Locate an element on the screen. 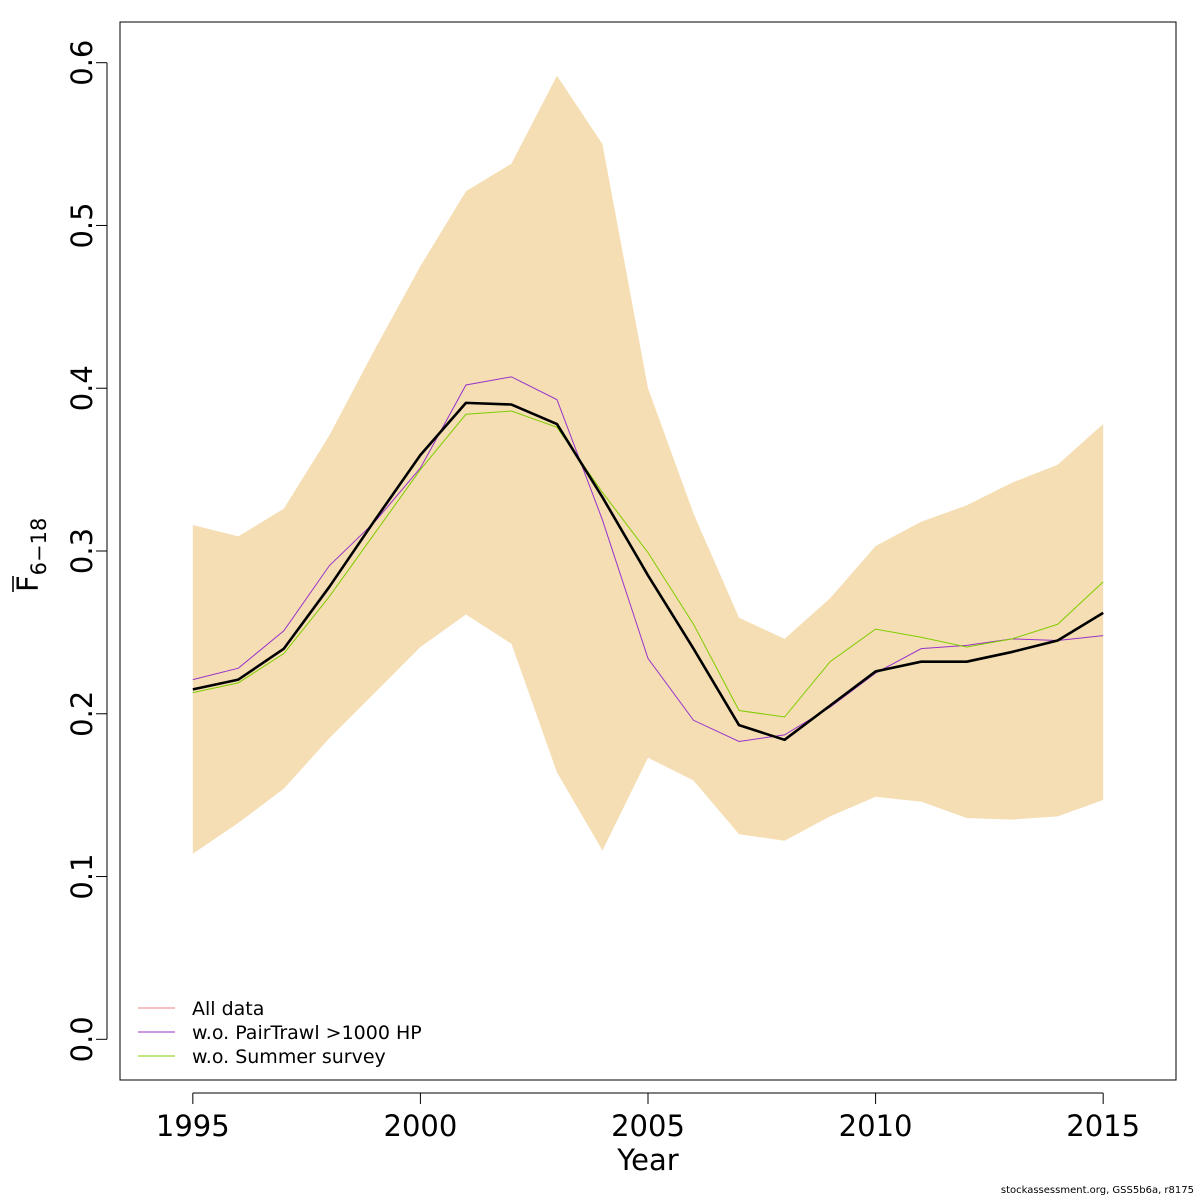 The width and height of the screenshot is (1200, 1200). x-axis-title: Year is located at coordinates (647, 1160).